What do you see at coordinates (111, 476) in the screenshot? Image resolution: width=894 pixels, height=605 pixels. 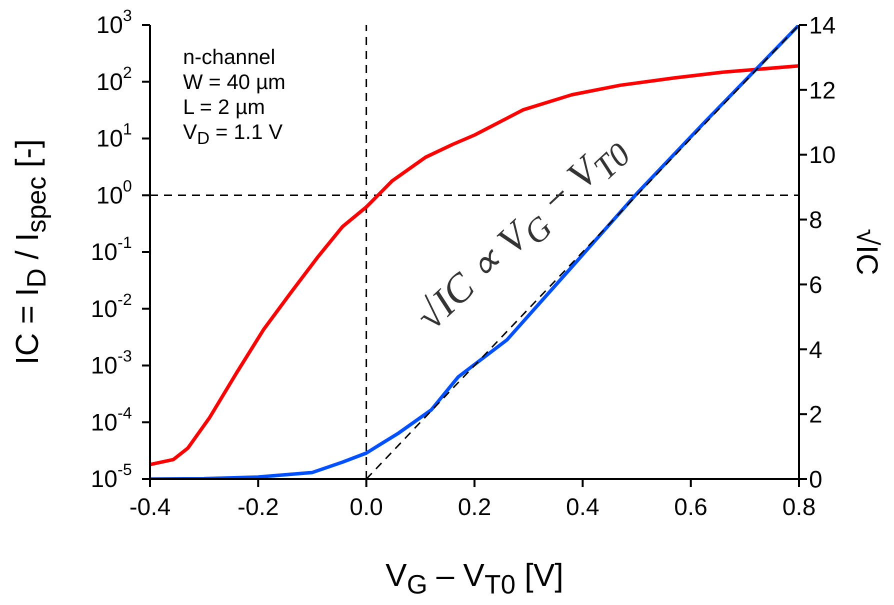 I see `y-tick-label: 10$^{-5}$` at bounding box center [111, 476].